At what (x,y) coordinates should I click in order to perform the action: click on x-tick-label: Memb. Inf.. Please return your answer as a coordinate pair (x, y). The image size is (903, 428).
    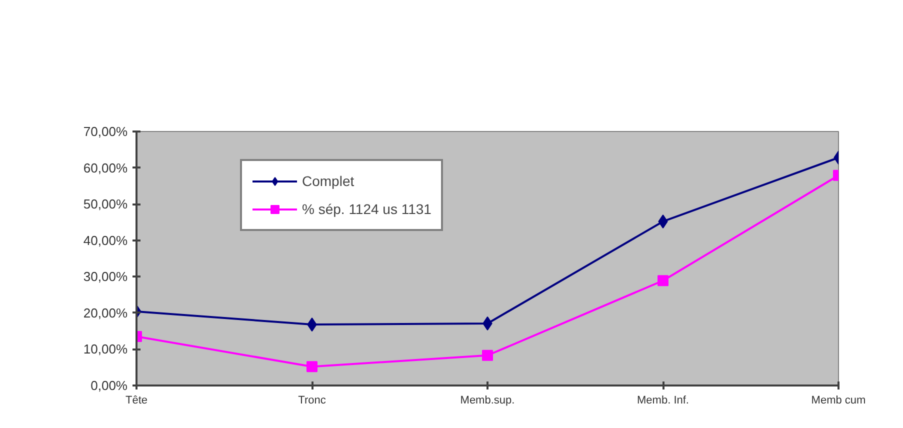
    Looking at the image, I should click on (663, 400).